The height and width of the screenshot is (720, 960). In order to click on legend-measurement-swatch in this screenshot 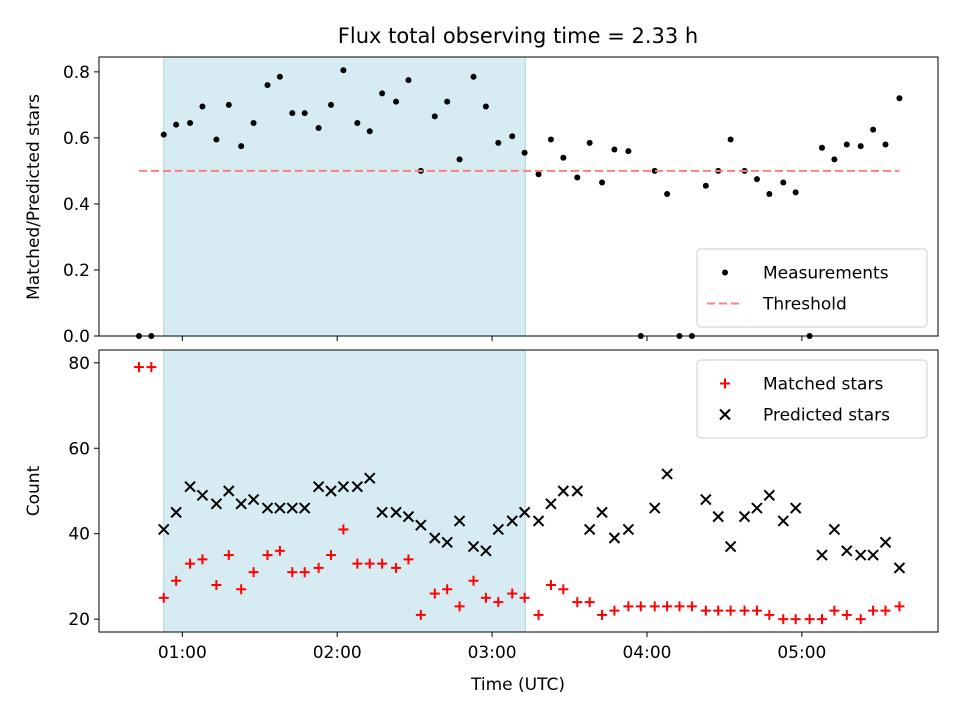, I will do `click(725, 272)`.